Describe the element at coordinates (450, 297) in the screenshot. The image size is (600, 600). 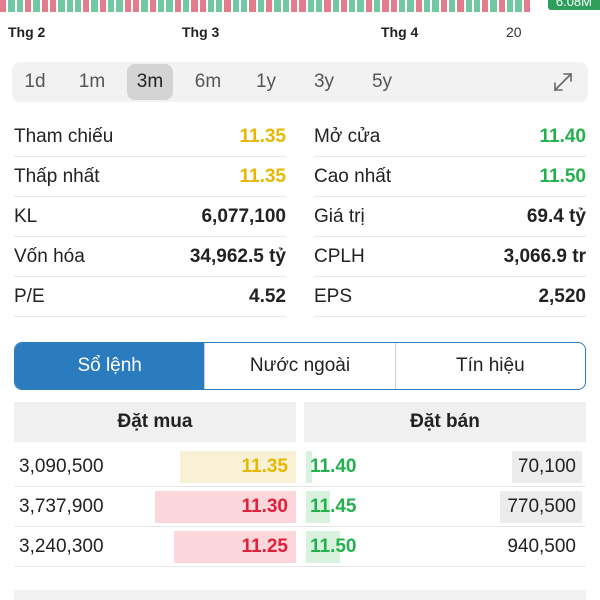
I see `stat-eps: EPS 2,520` at that location.